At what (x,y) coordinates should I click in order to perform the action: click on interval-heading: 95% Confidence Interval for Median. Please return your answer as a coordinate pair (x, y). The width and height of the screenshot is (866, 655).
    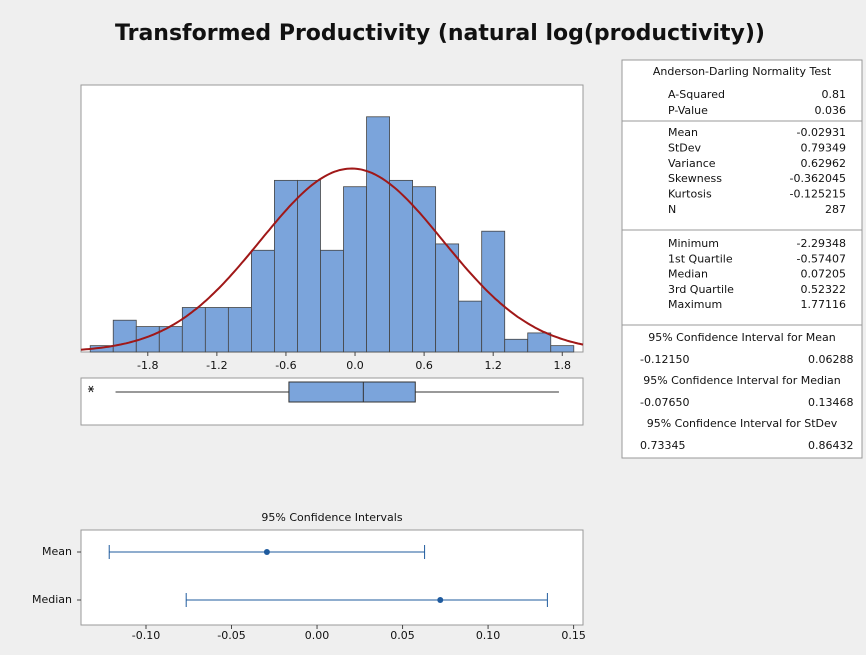
    Looking at the image, I should click on (742, 380).